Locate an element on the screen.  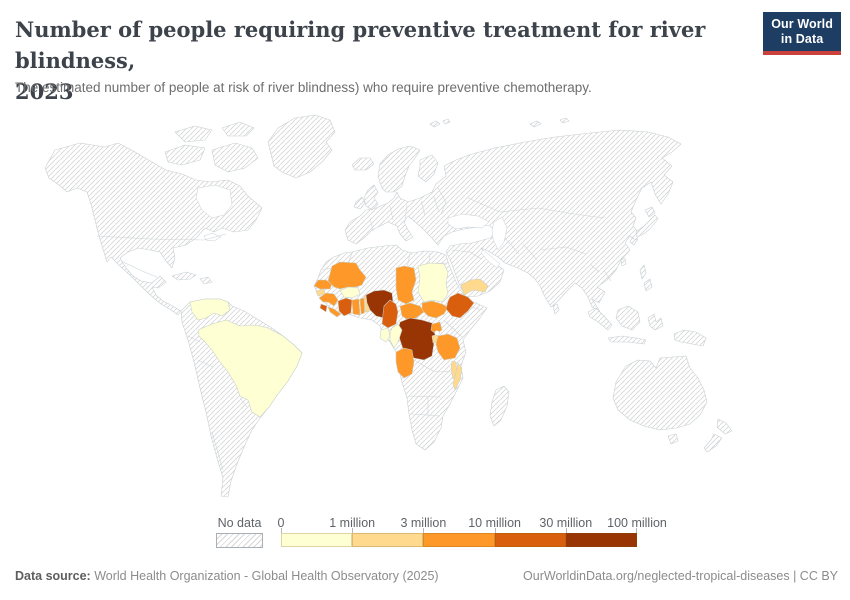
region-congo is located at coordinates (396, 336).